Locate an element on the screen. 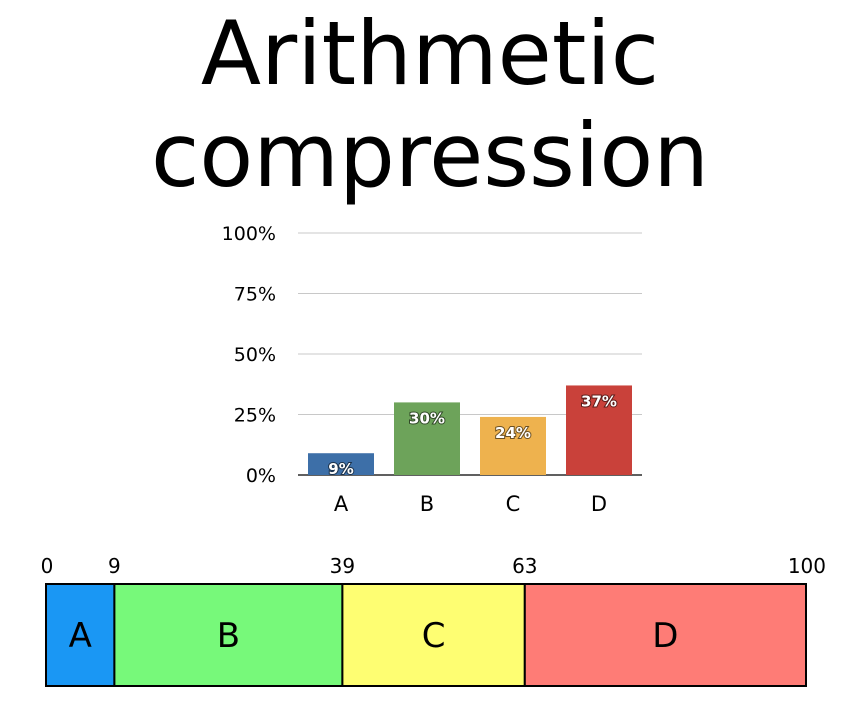  boundary-label: 9 is located at coordinates (114, 566).